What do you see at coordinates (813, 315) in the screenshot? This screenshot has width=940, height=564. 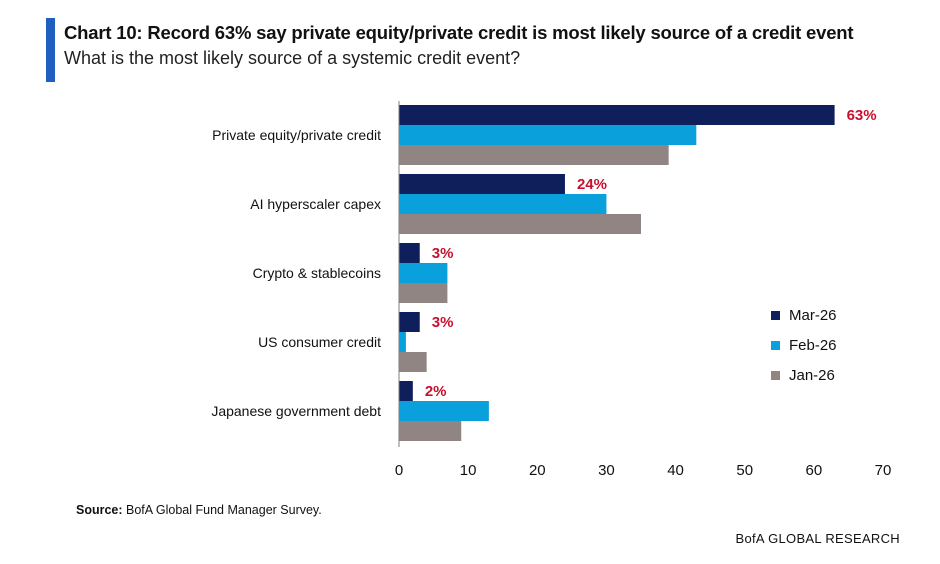 I see `legend-label: Mar-26` at bounding box center [813, 315].